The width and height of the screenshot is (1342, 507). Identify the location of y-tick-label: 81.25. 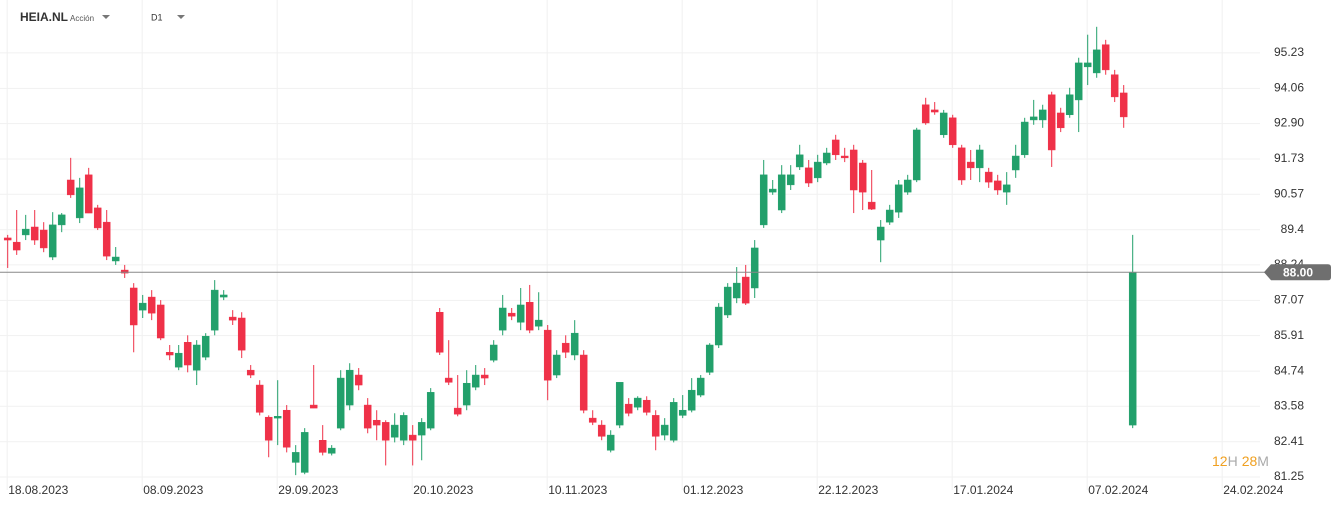
(1289, 476).